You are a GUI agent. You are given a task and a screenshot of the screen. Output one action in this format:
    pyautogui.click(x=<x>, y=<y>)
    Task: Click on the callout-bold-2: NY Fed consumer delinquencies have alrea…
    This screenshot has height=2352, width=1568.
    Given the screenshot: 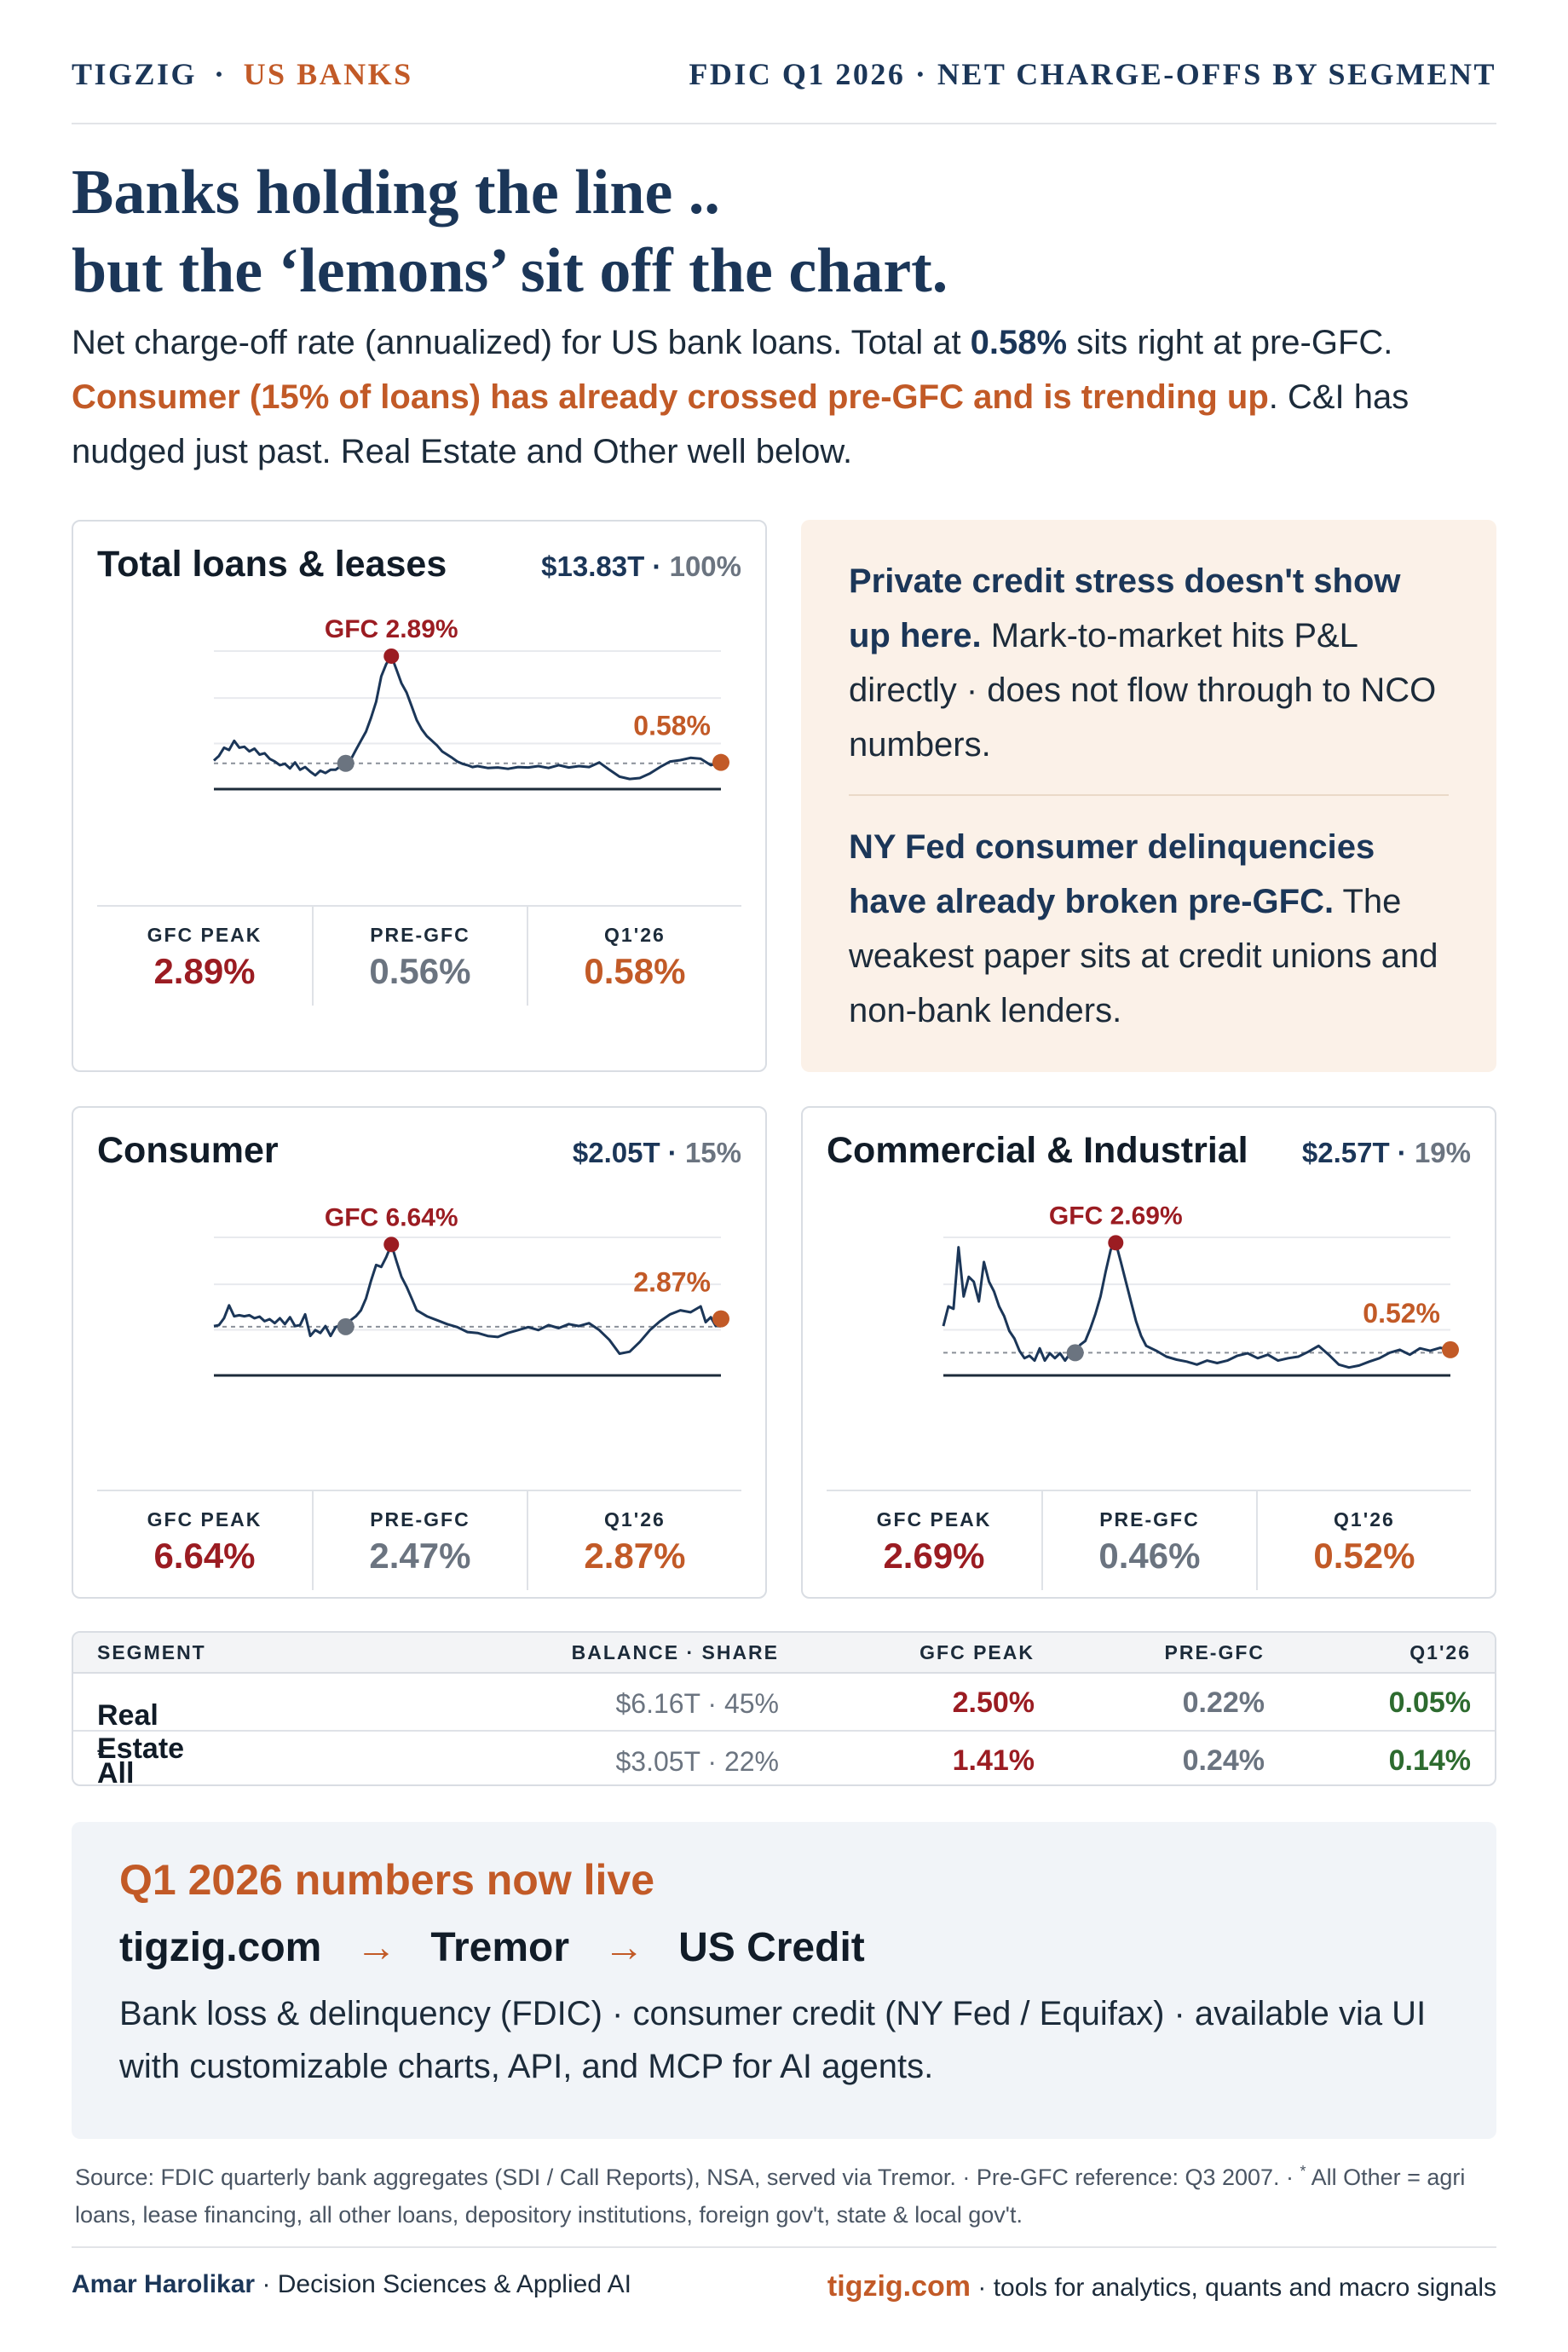 What is the action you would take?
    pyautogui.click(x=1112, y=874)
    